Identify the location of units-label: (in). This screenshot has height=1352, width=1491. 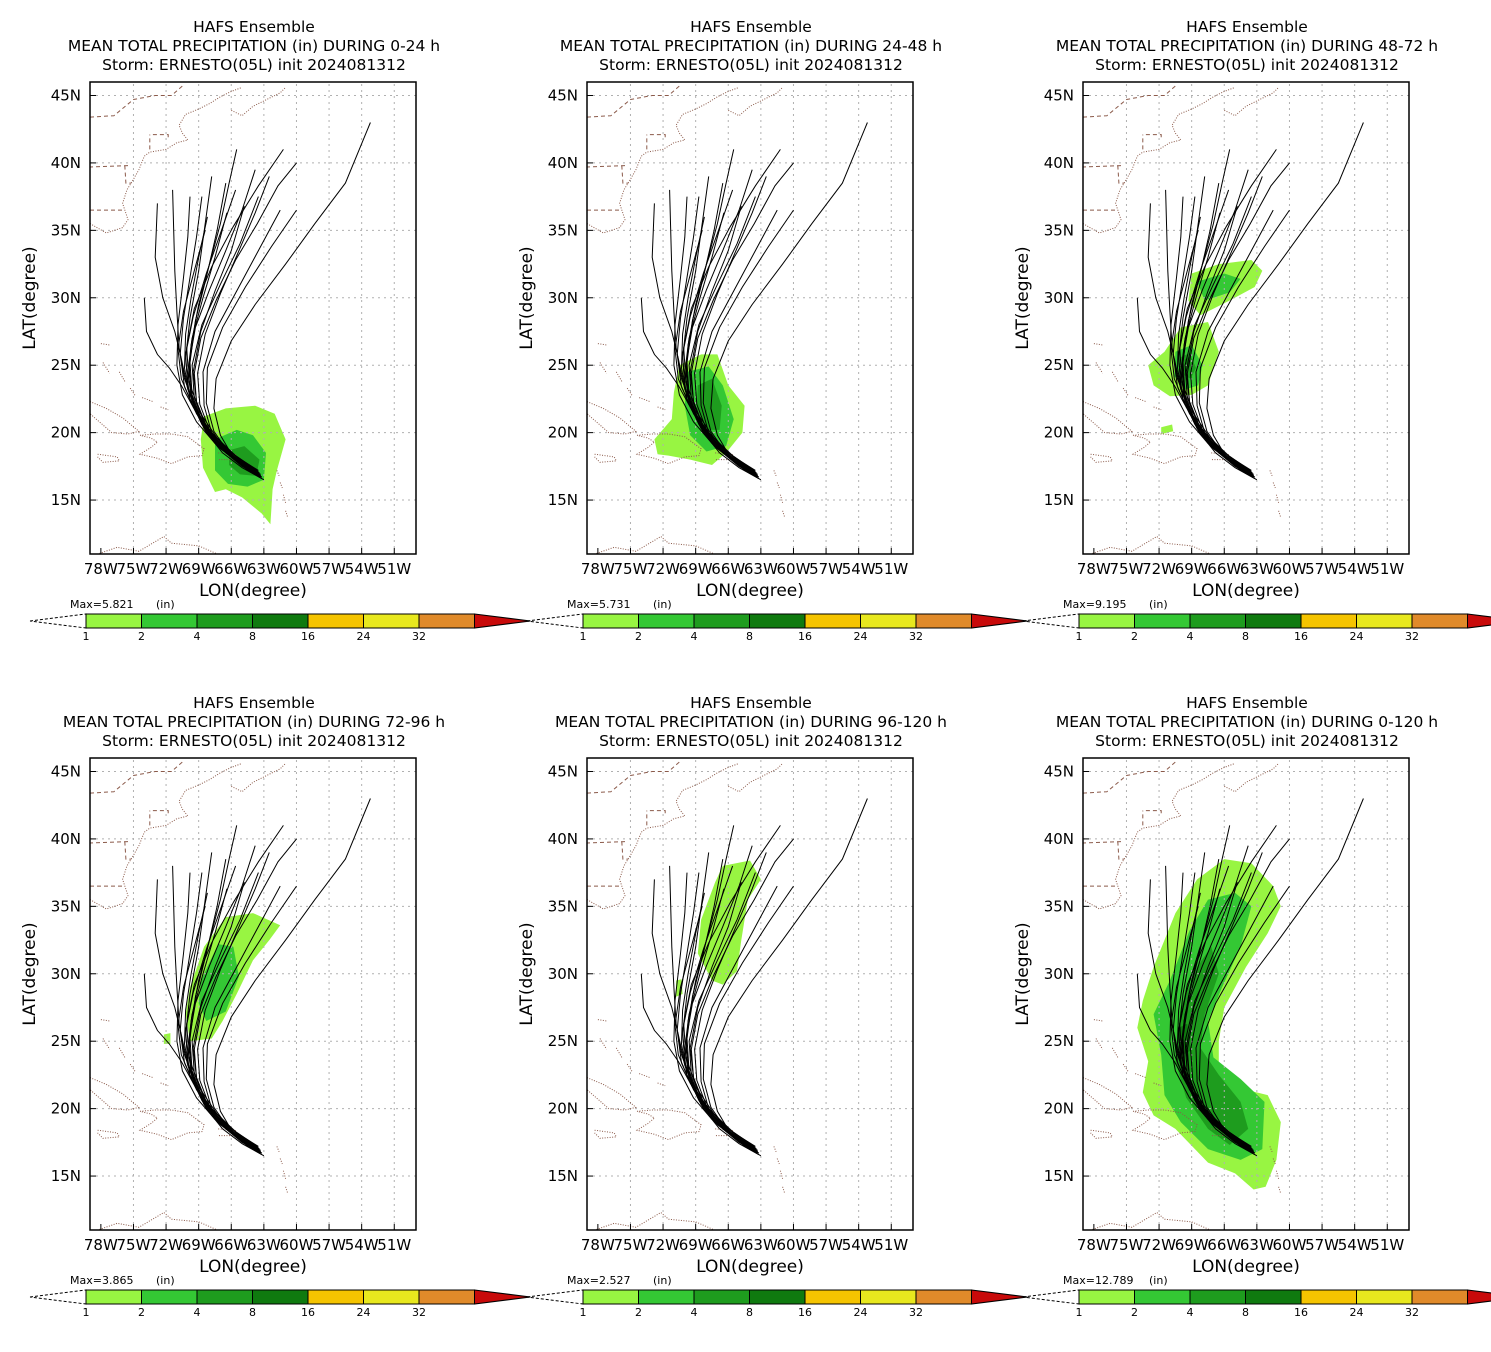
(662, 604).